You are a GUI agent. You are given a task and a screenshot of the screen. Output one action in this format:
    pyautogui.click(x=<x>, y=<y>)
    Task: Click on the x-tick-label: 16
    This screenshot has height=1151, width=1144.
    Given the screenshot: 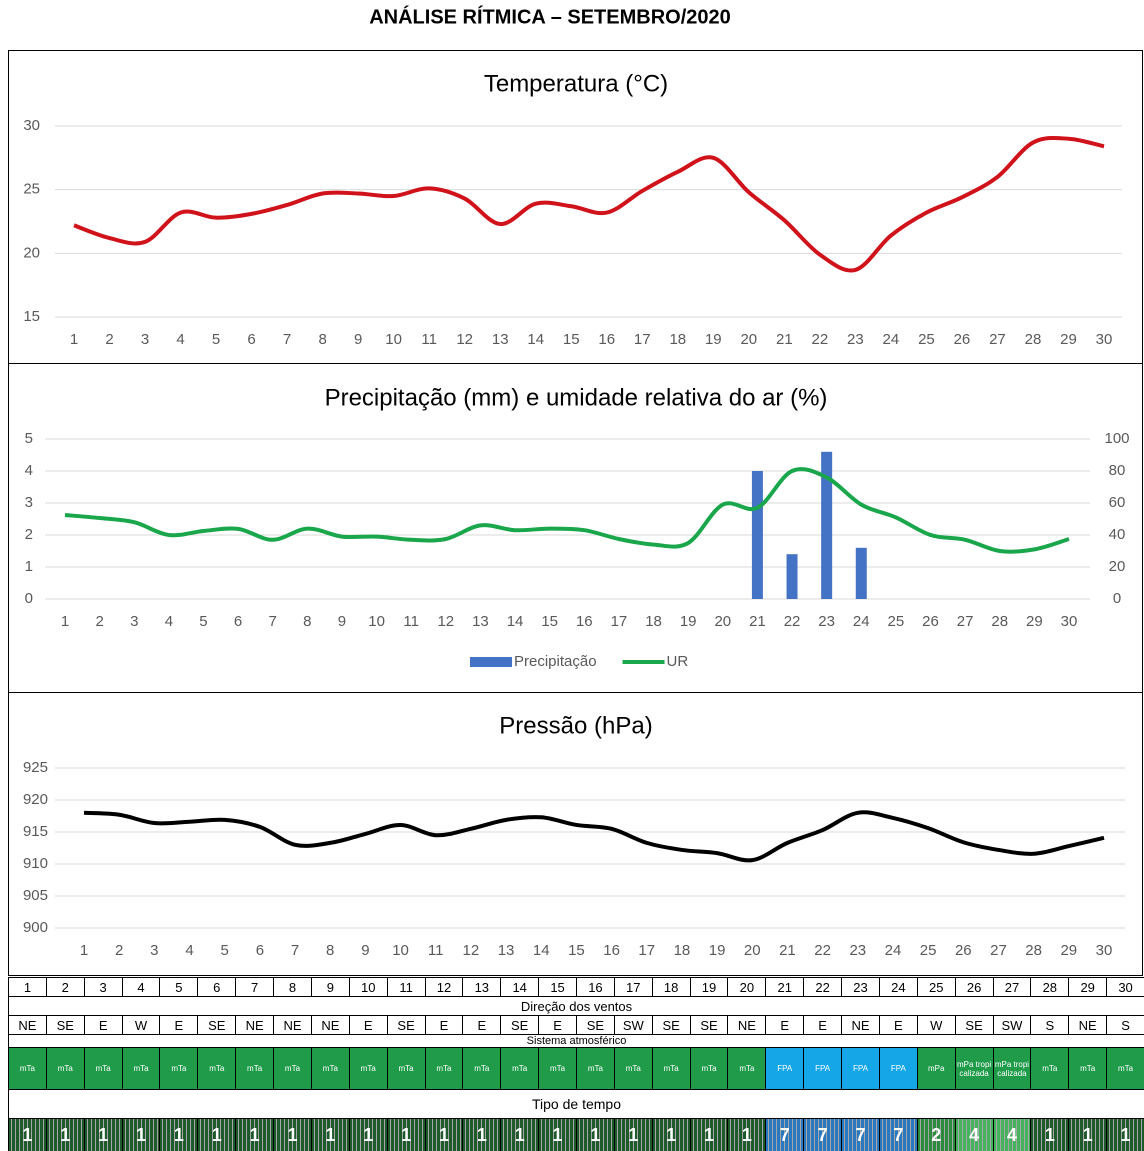 What is the action you would take?
    pyautogui.click(x=584, y=621)
    